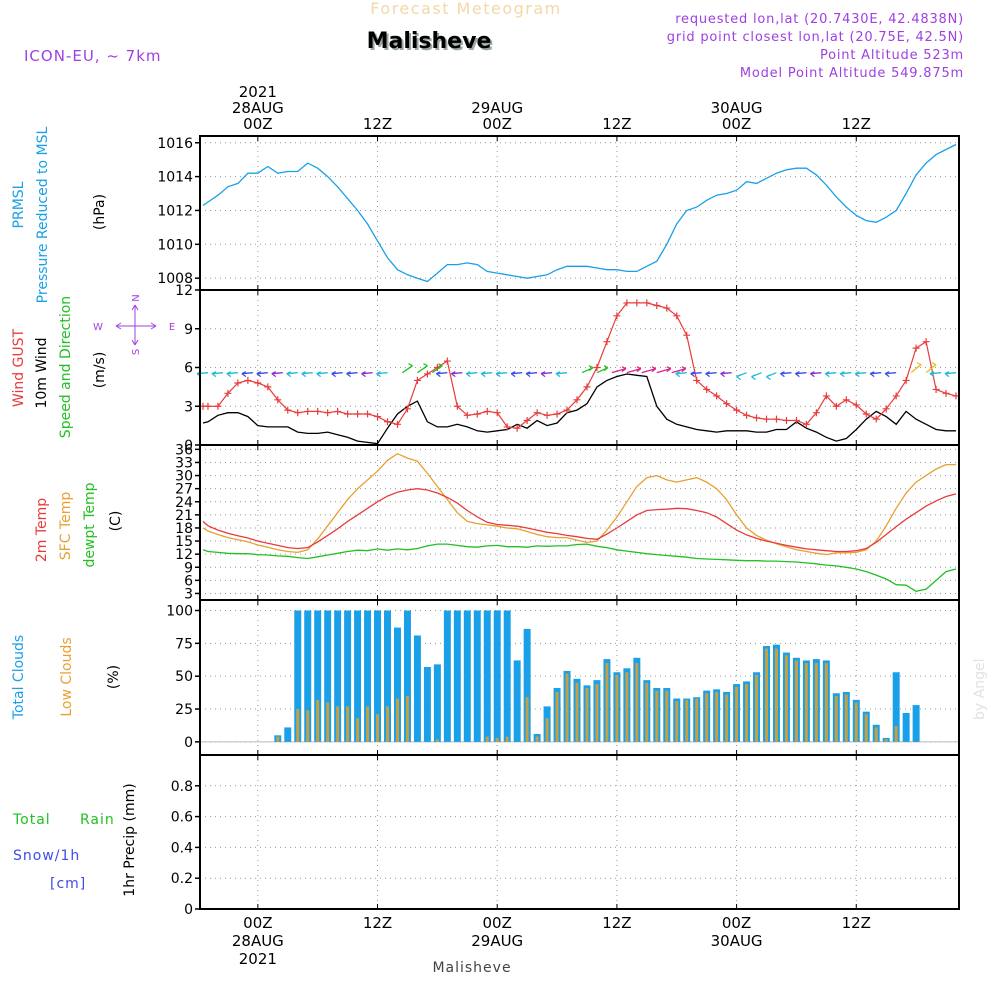 The image size is (1000, 1000). I want to click on cloud-unit: (%), so click(114, 677).